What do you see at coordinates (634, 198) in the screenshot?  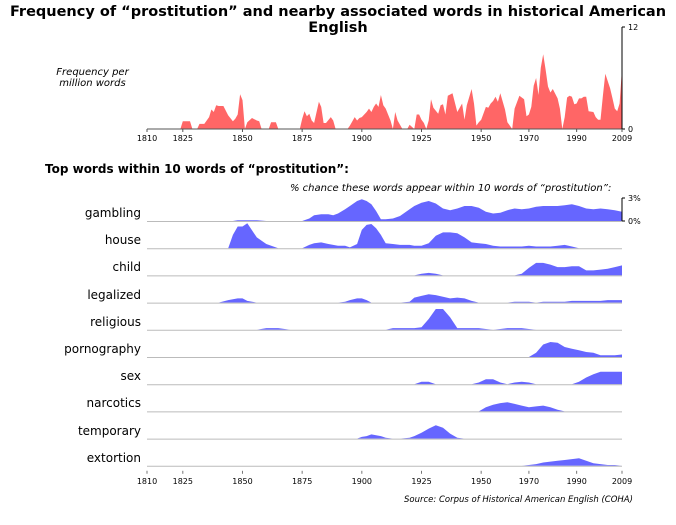 I see `percent-y-tick-label: 3%` at bounding box center [634, 198].